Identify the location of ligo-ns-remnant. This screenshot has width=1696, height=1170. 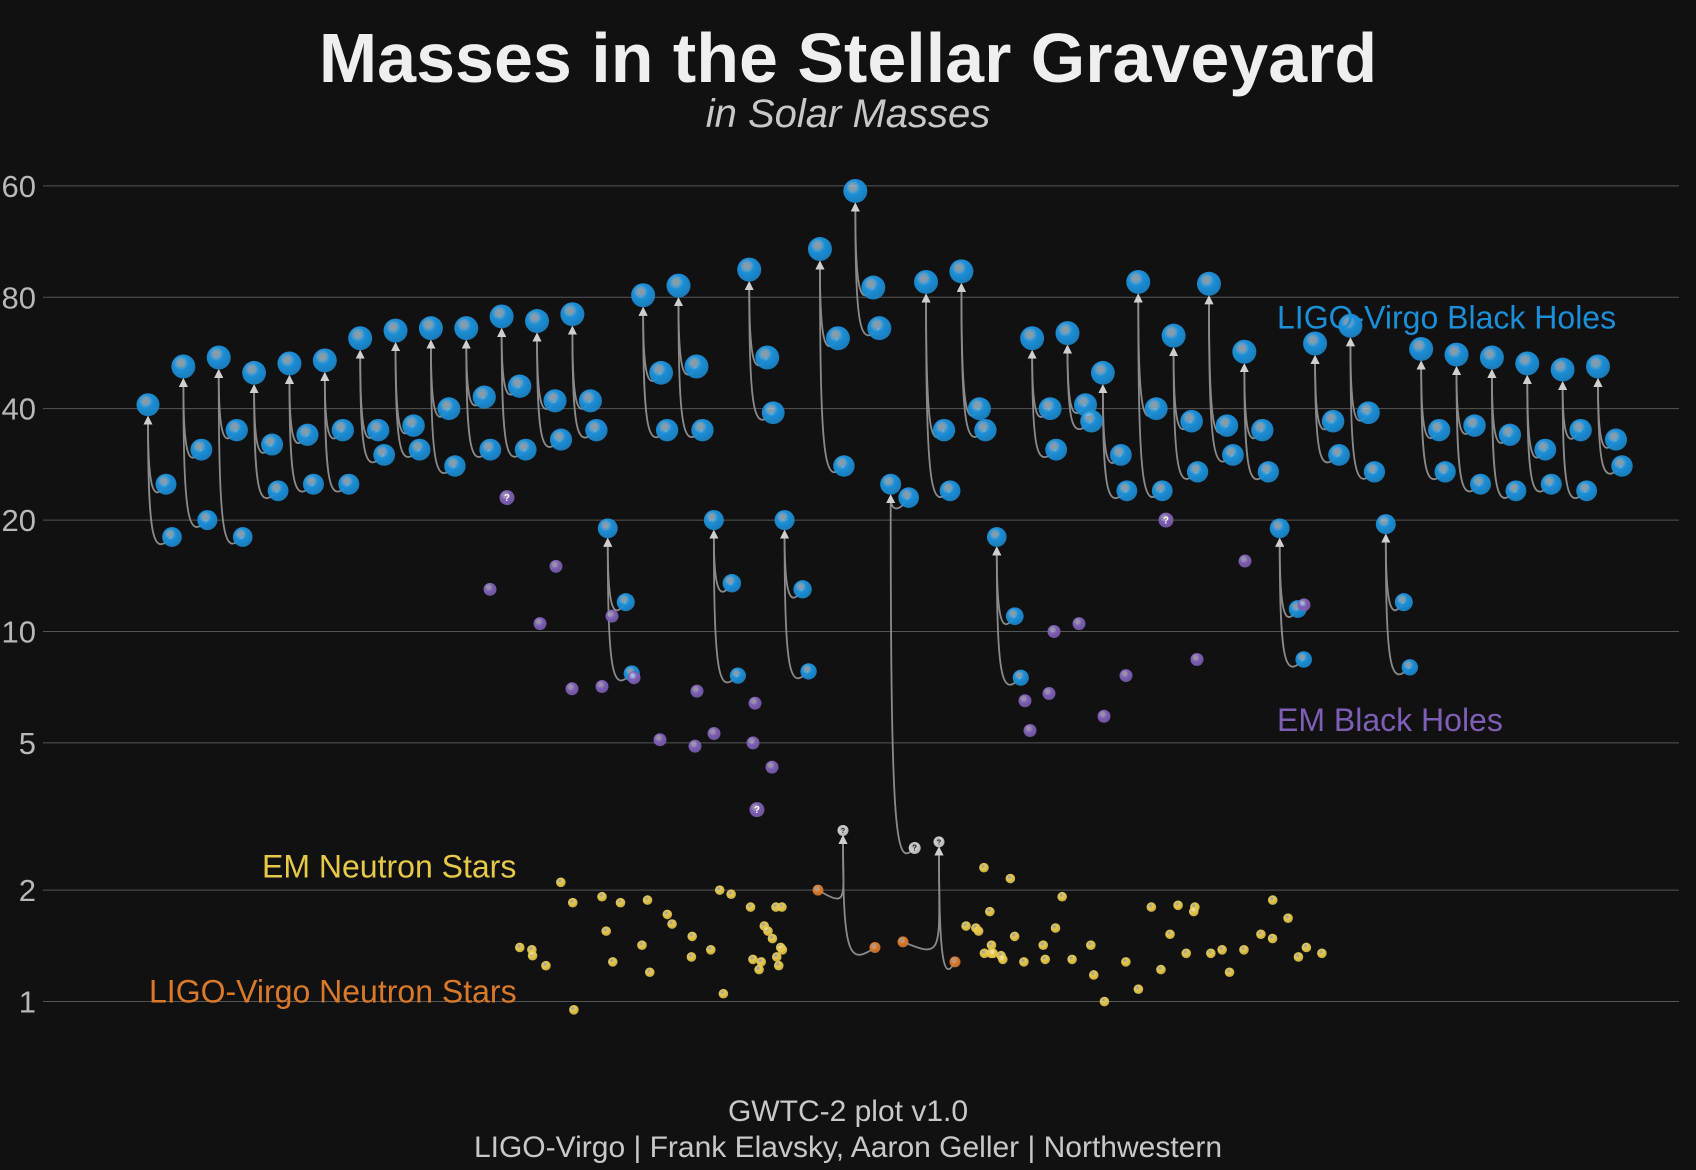
(939, 842).